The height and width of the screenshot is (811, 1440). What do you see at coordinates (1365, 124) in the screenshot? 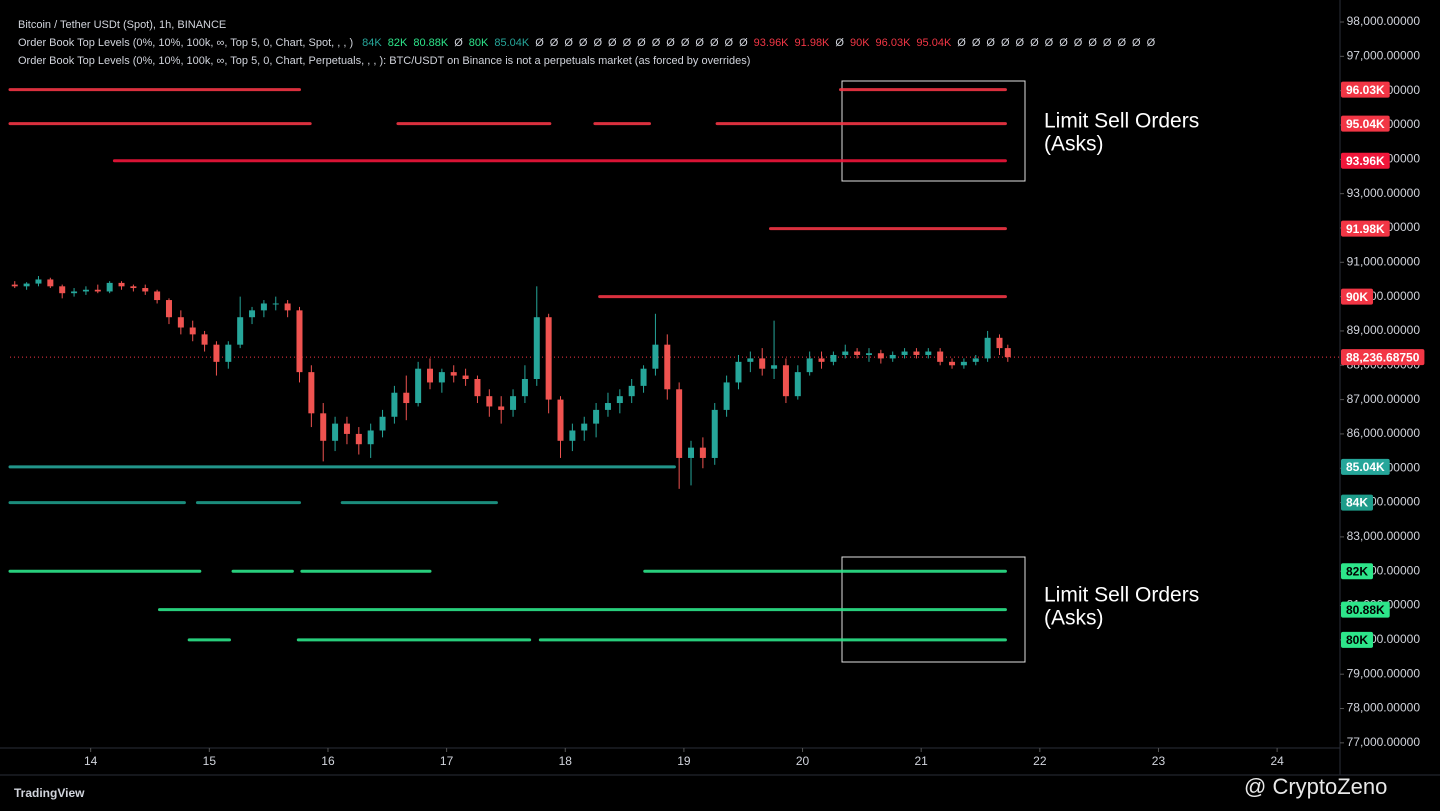
I see `level-badge-label: 95.04K` at bounding box center [1365, 124].